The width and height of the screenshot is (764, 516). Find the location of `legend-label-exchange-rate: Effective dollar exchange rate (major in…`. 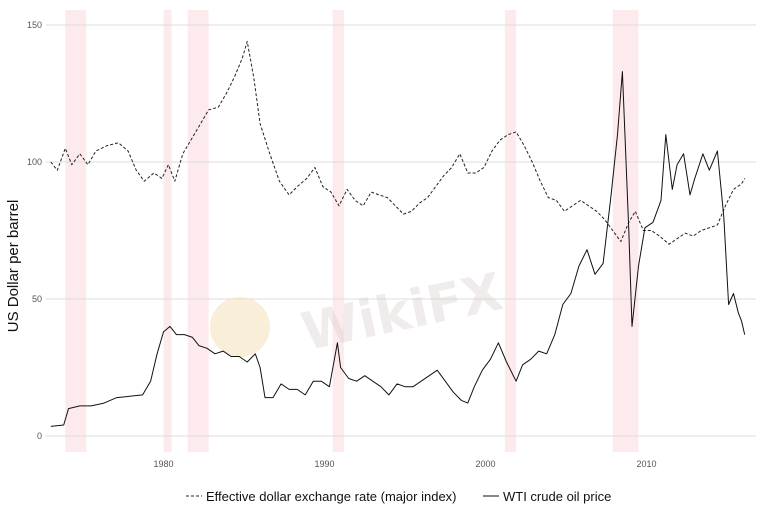

legend-label-exchange-rate: Effective dollar exchange rate (major in… is located at coordinates (331, 496).